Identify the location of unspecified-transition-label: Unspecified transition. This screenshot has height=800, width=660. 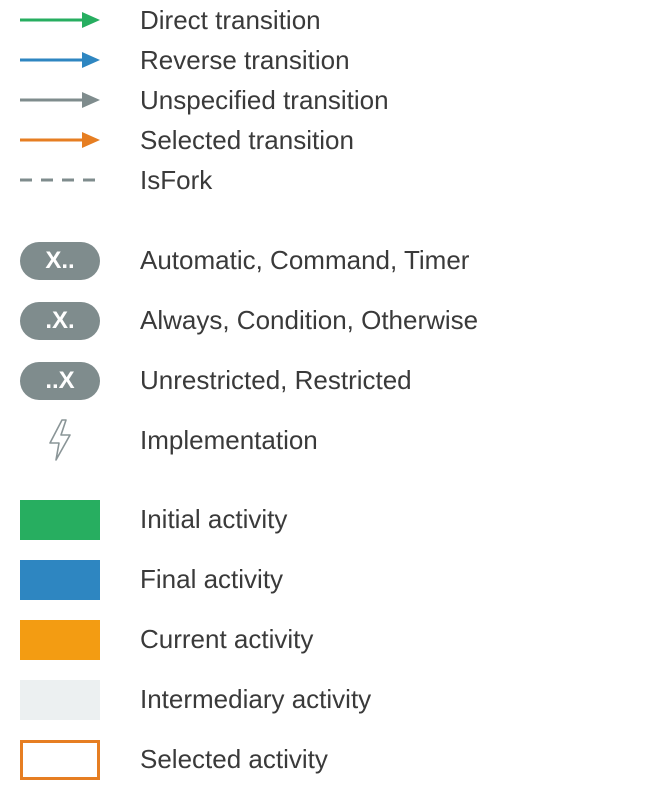
(264, 100).